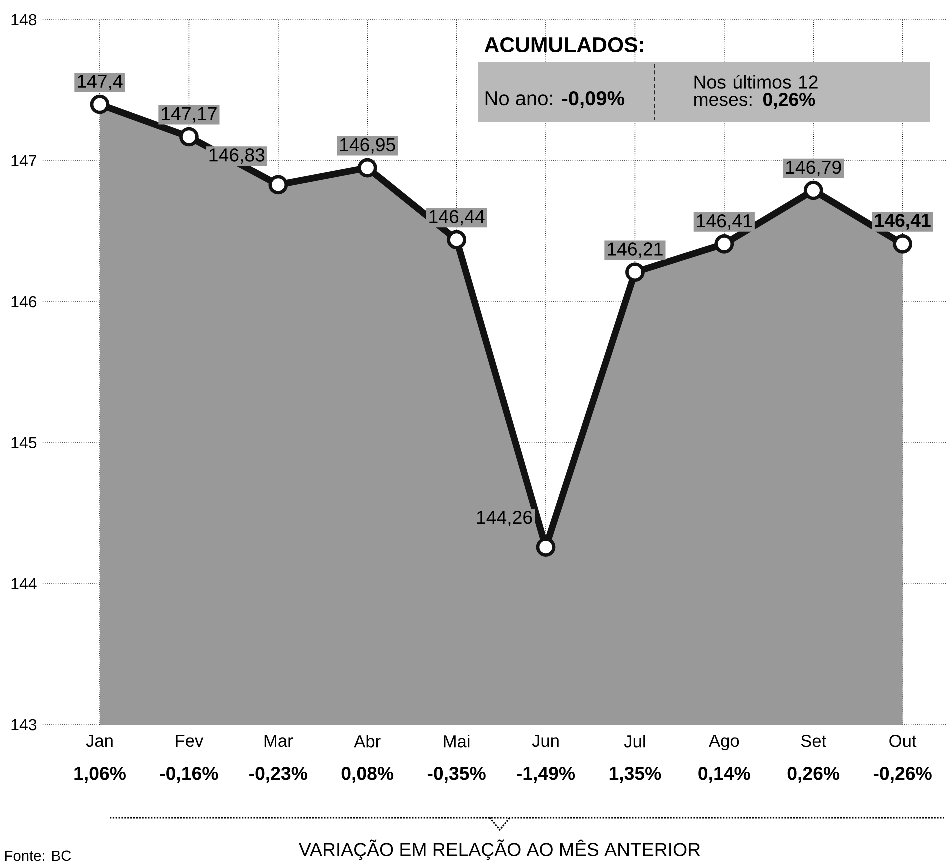 The image size is (946, 866). I want to click on data-label: 146,95, so click(368, 146).